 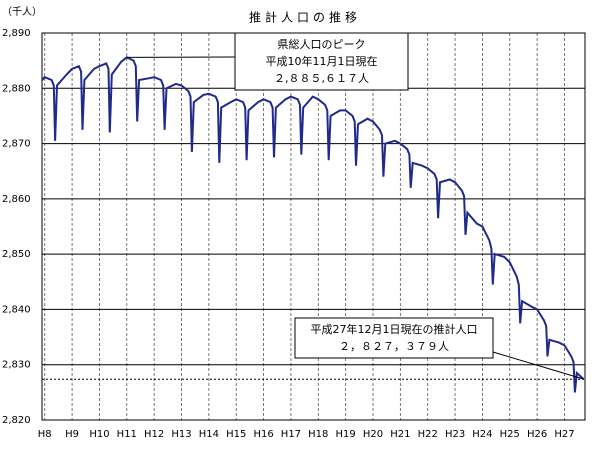 I want to click on x-tick-label: H24, so click(x=482, y=434).